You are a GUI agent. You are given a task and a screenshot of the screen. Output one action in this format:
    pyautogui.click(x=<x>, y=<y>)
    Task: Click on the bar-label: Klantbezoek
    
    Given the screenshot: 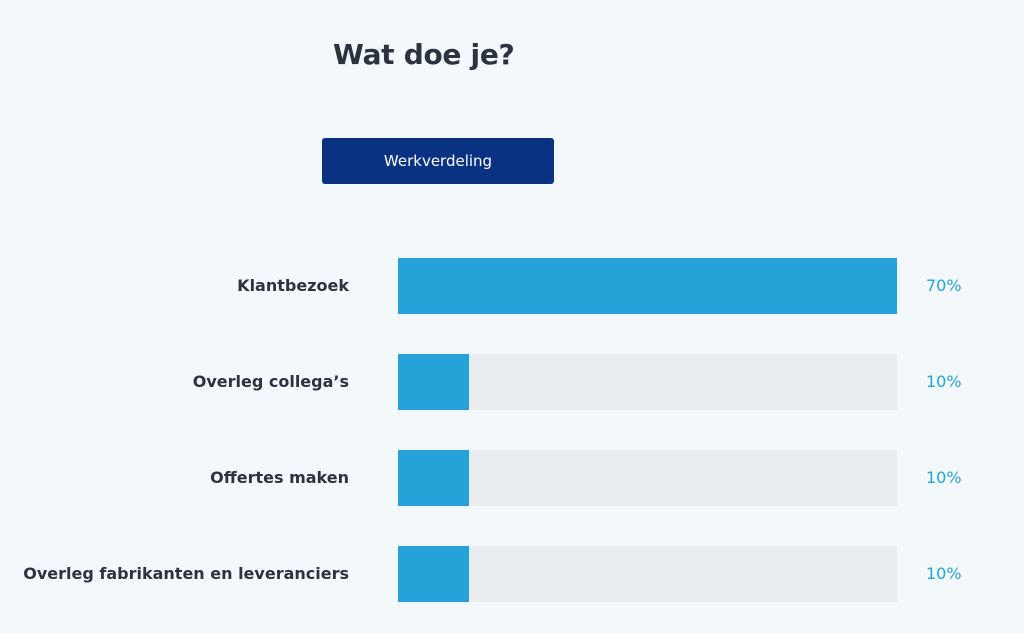 What is the action you would take?
    pyautogui.click(x=293, y=285)
    